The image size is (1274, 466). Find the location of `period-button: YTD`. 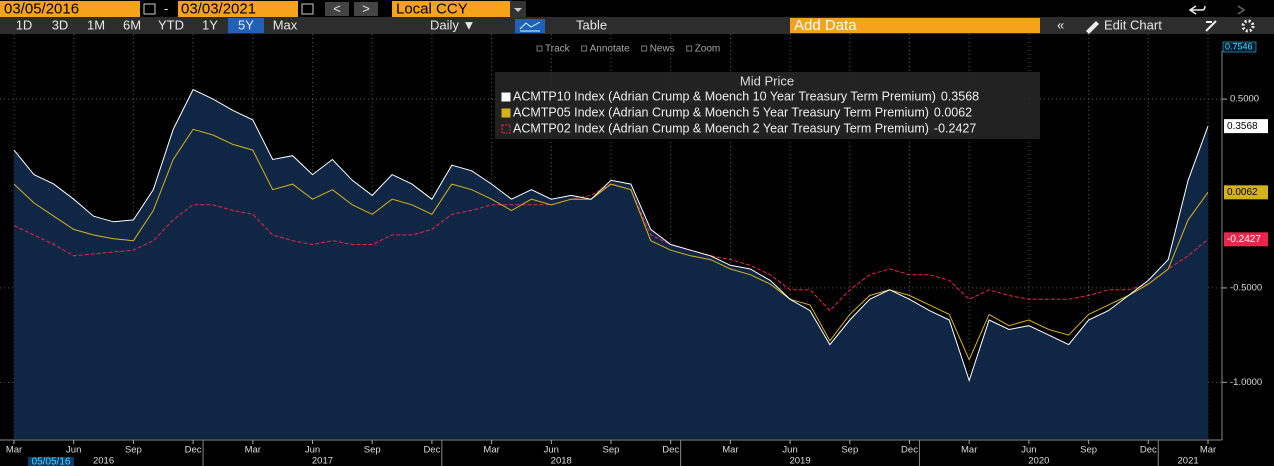

period-button: YTD is located at coordinates (171, 24).